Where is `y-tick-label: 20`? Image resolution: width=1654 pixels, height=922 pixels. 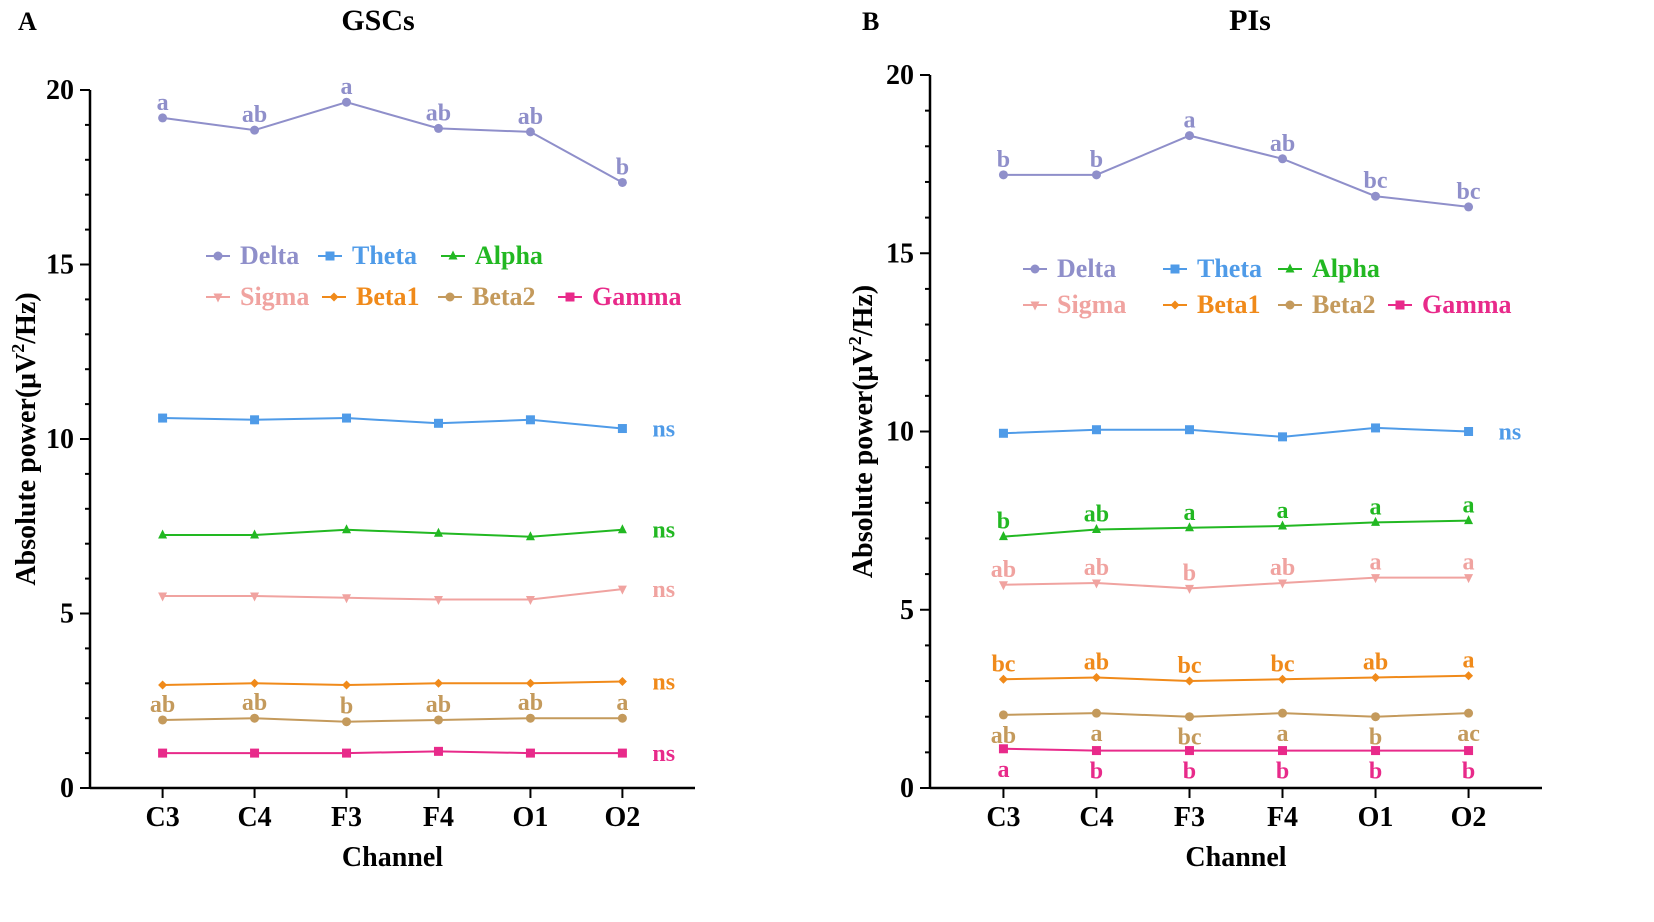
y-tick-label: 20 is located at coordinates (900, 75).